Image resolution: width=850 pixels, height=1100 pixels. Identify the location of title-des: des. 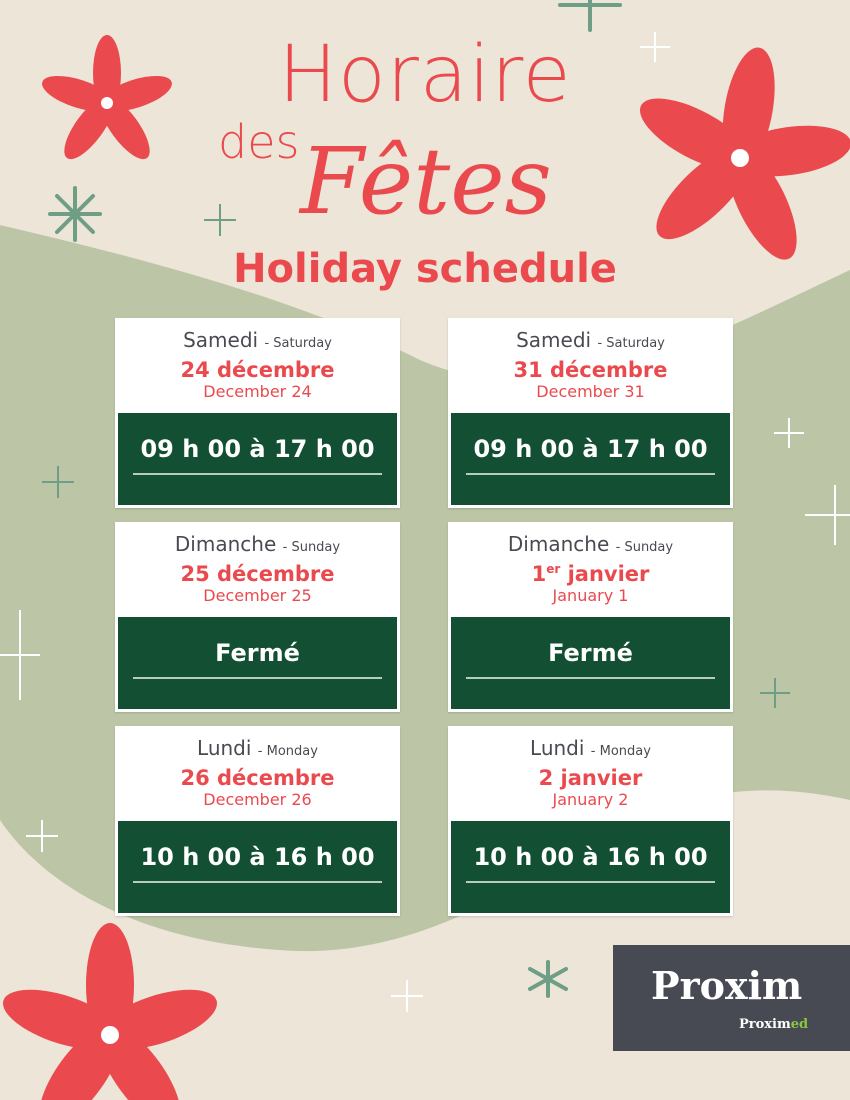
(259, 142).